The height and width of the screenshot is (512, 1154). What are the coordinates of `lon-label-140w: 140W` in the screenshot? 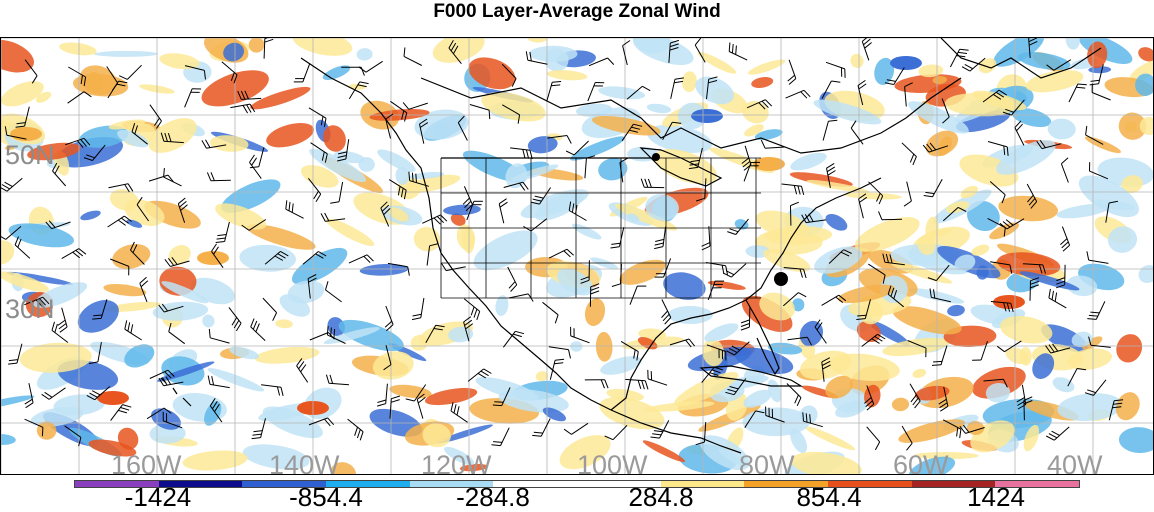 It's located at (304, 463).